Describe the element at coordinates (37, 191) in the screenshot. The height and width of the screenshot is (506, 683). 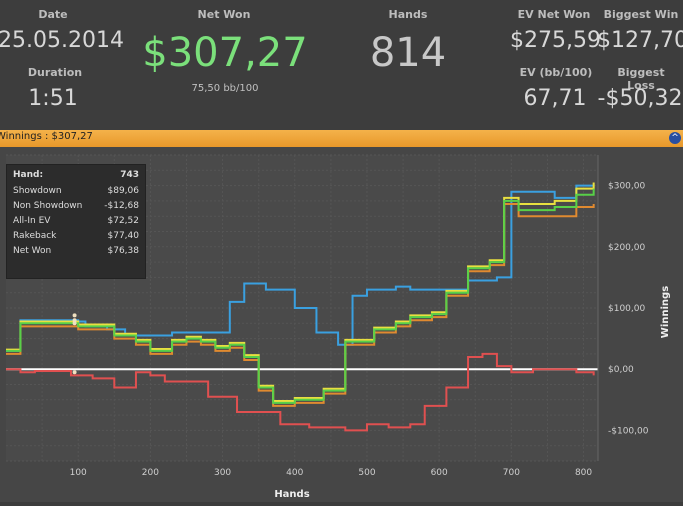
I see `tooltip-key: Showdown` at that location.